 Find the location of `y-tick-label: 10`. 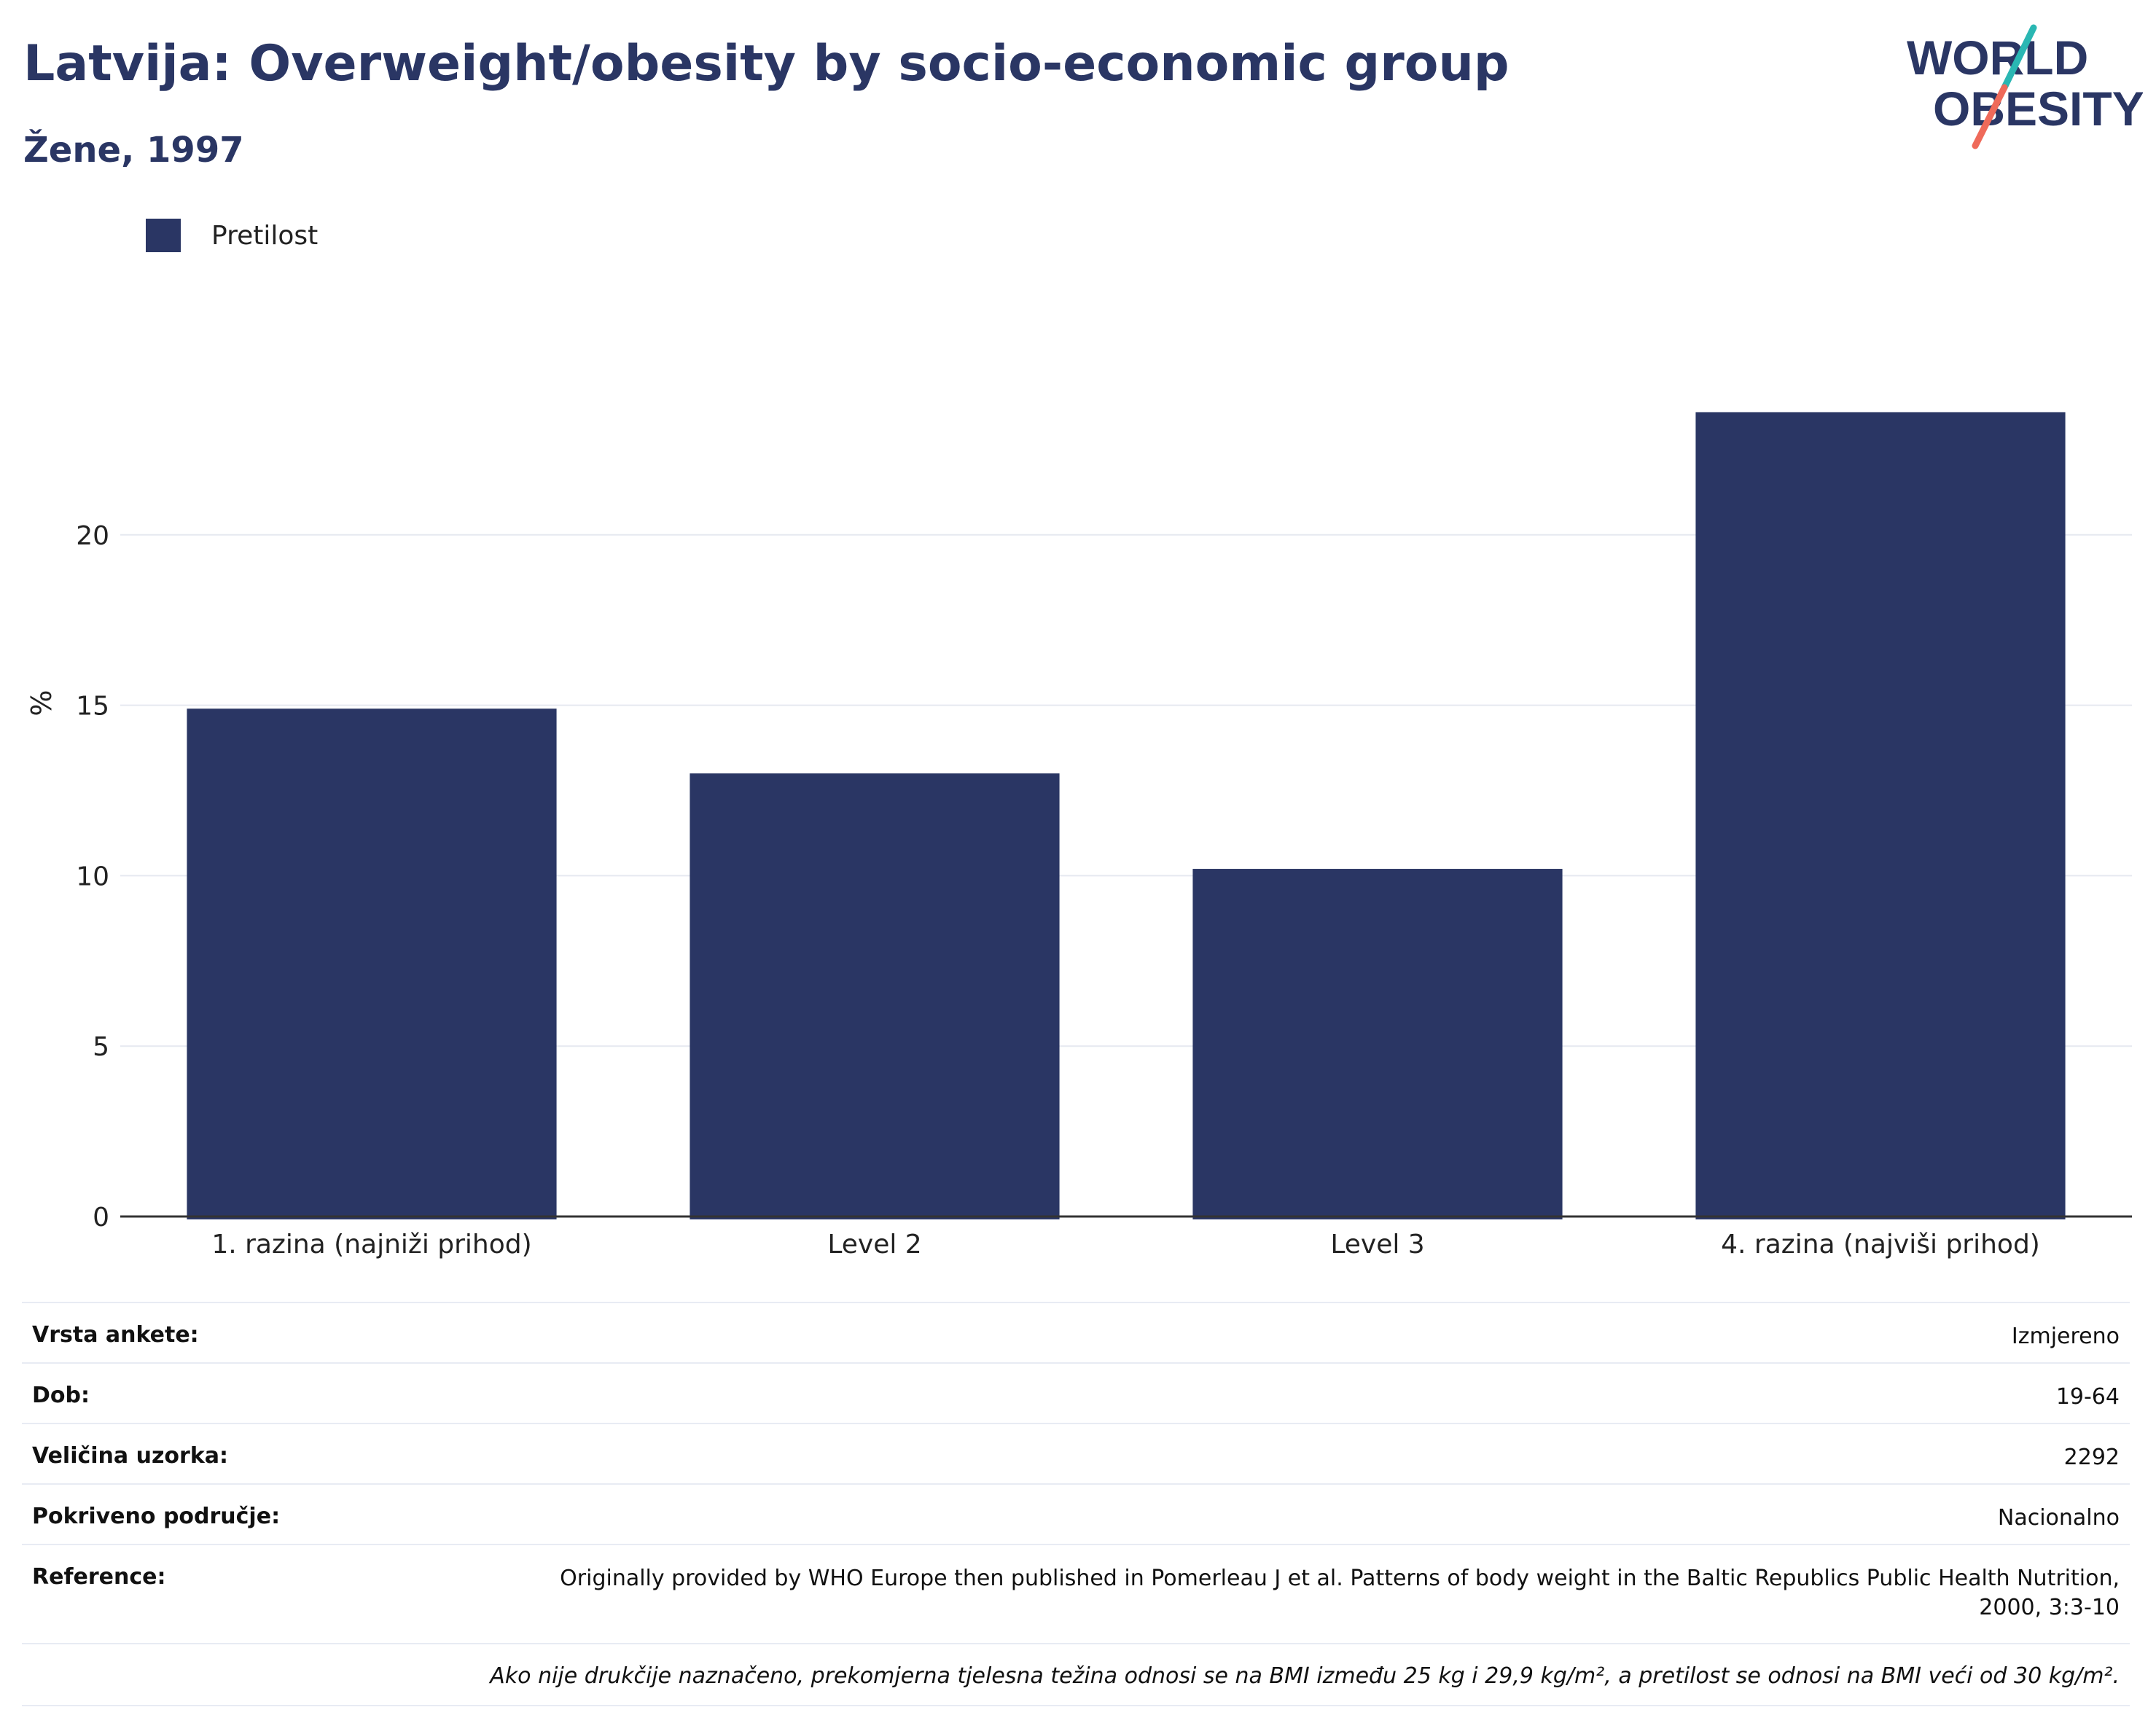

y-tick-label: 10 is located at coordinates (93, 876).